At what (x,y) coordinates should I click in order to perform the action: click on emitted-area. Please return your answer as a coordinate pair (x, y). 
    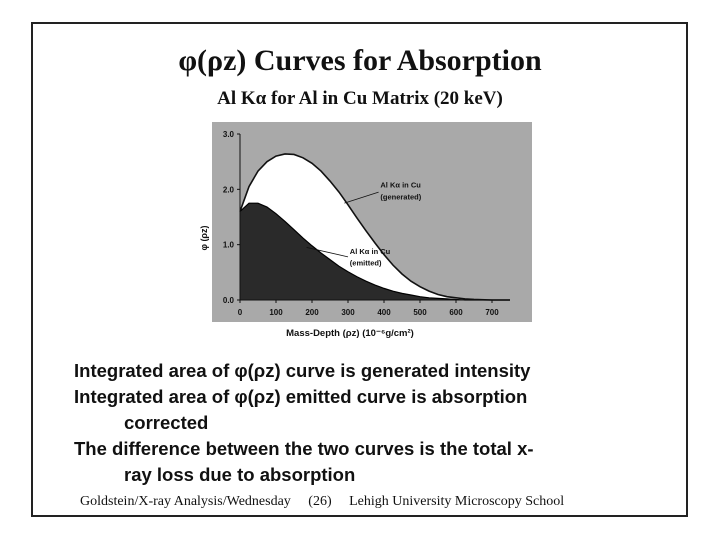
    Looking at the image, I should click on (375, 251).